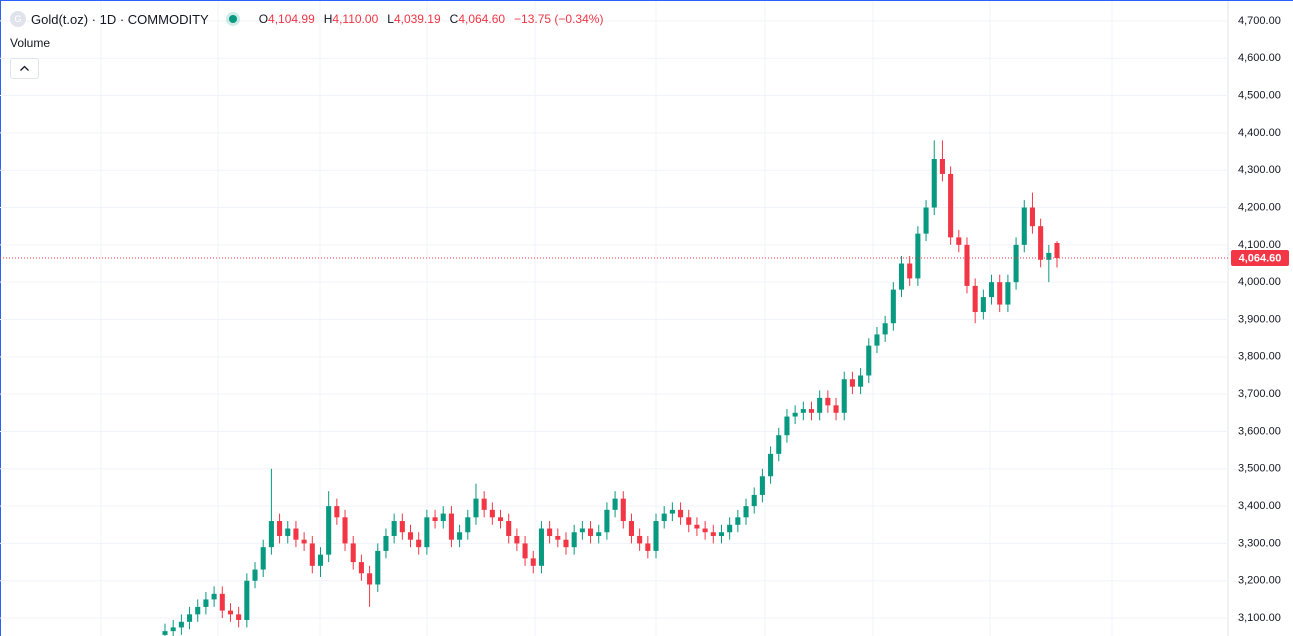  Describe the element at coordinates (1259, 245) in the screenshot. I see `y-tick-label: 4,100.00` at that location.